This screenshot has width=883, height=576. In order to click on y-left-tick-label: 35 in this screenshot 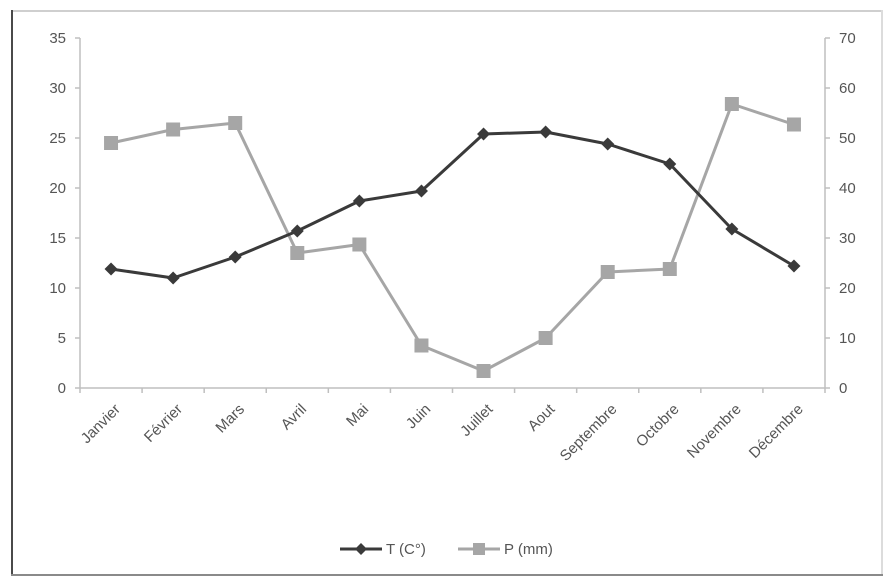, I will do `click(57, 38)`.